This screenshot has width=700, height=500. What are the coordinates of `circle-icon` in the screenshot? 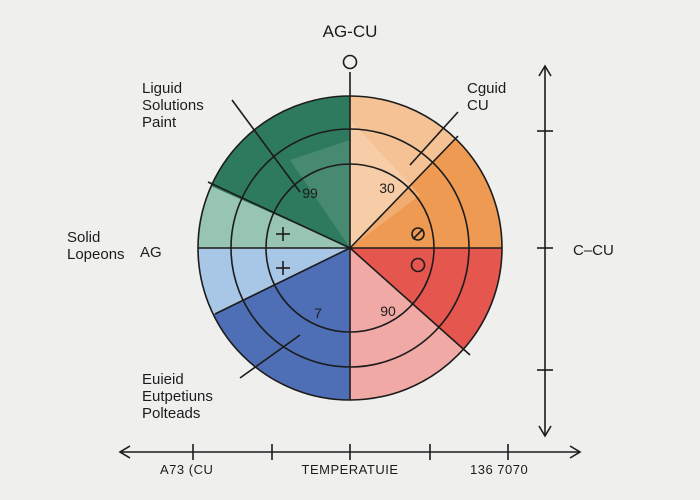 It's located at (418, 265).